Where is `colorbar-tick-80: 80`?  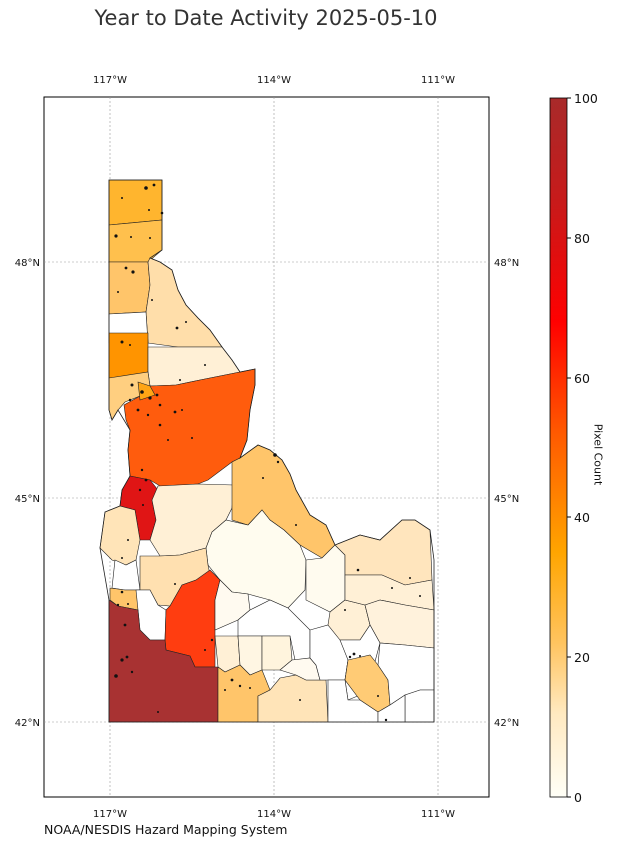 colorbar-tick-80: 80 is located at coordinates (582, 238).